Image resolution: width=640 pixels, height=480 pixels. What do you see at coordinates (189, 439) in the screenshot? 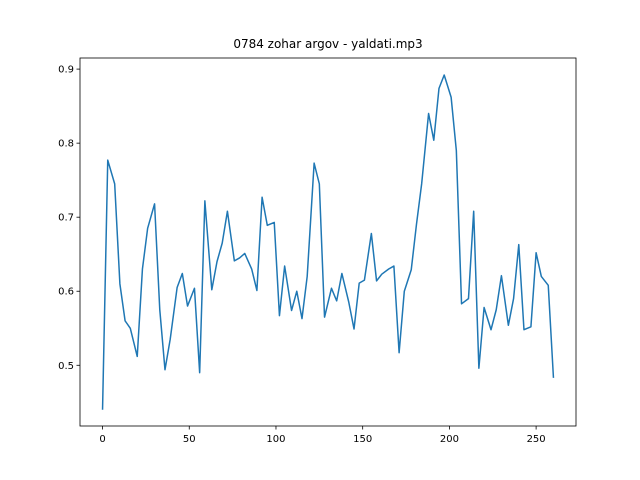
I see `x-tick-label: 50` at bounding box center [189, 439].